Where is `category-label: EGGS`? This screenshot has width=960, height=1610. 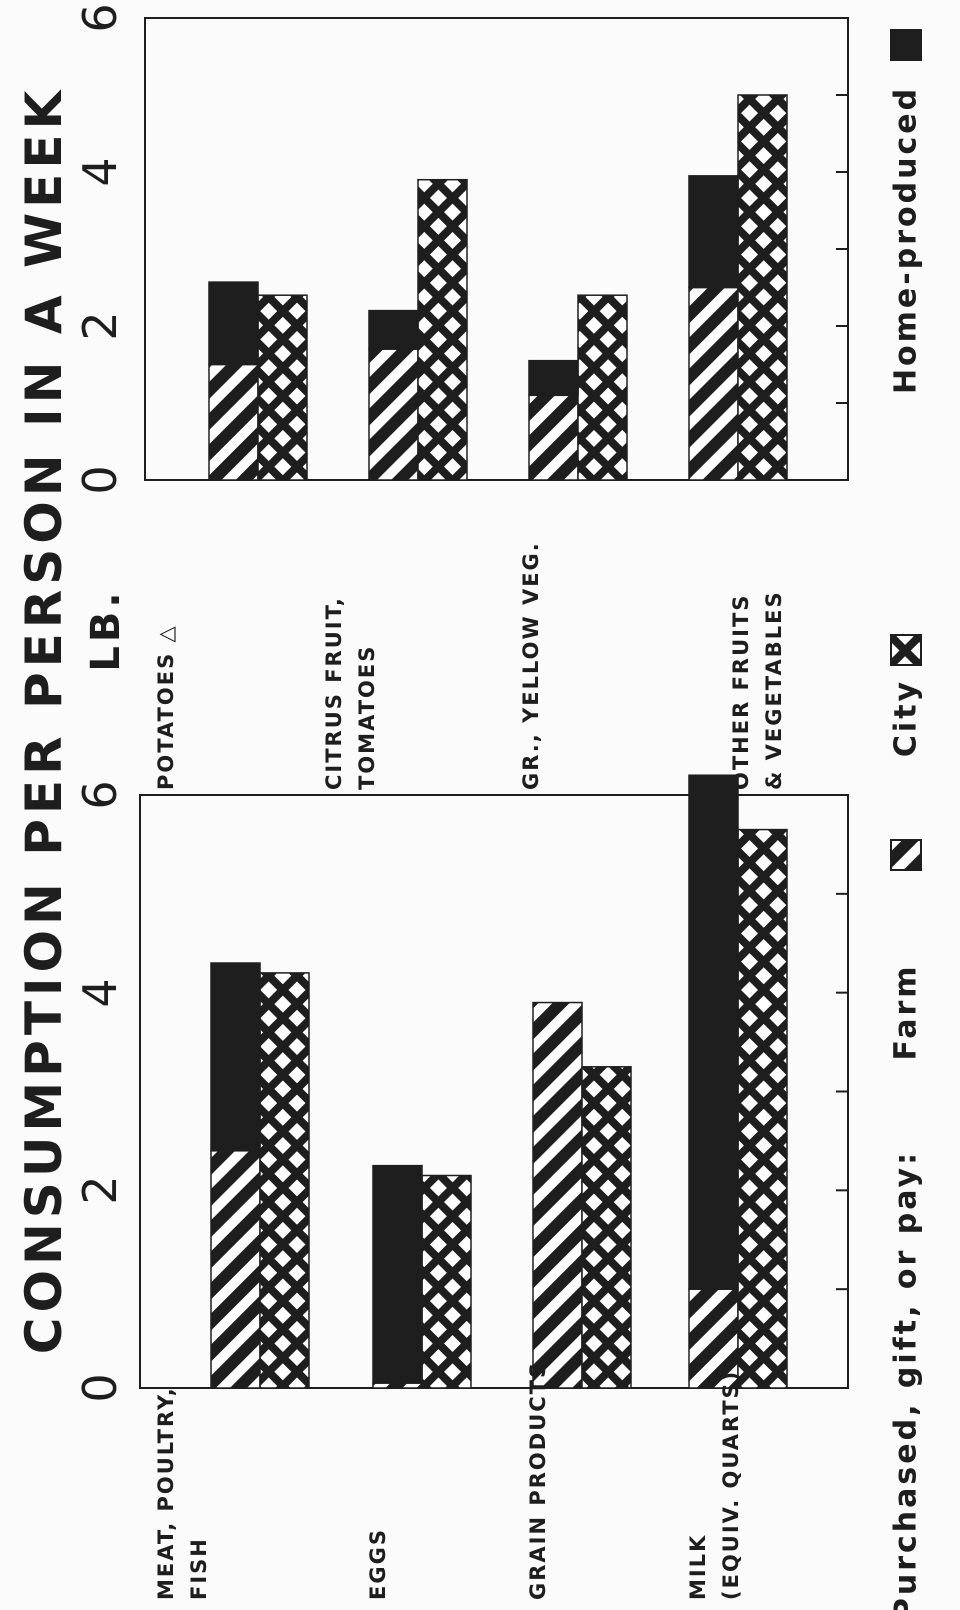
category-label: EGGS is located at coordinates (378, 1564).